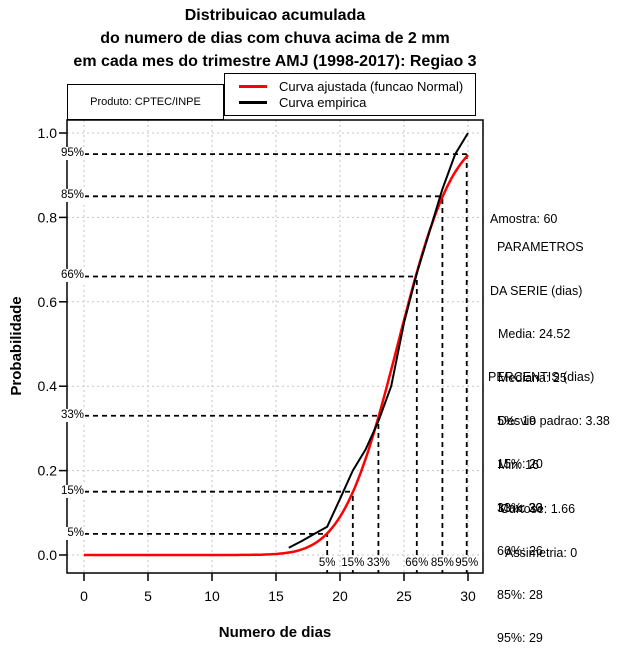  I want to click on fitted-curve-swatch, so click(253, 86).